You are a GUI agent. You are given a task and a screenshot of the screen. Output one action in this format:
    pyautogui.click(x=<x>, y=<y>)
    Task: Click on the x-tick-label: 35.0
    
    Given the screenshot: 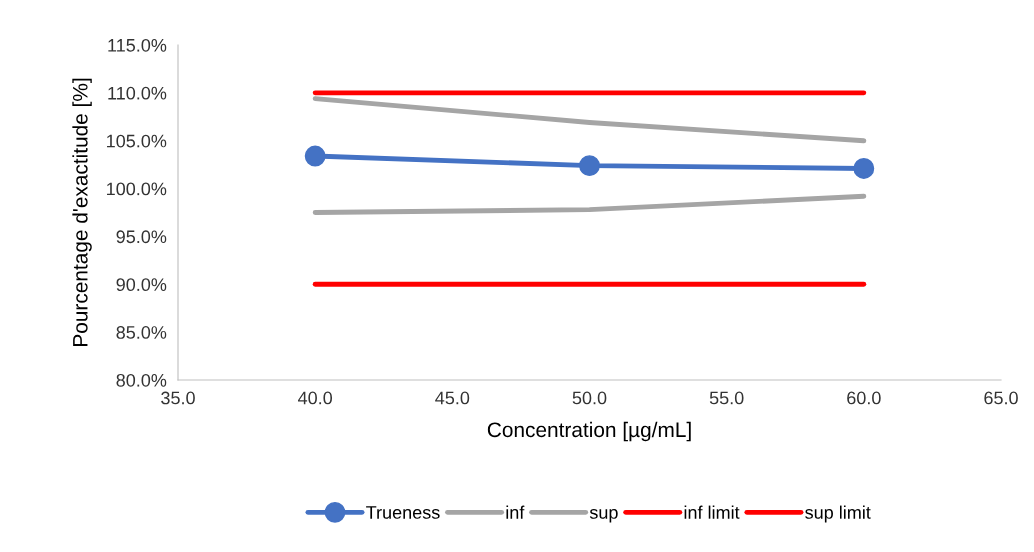 What is the action you would take?
    pyautogui.click(x=178, y=398)
    